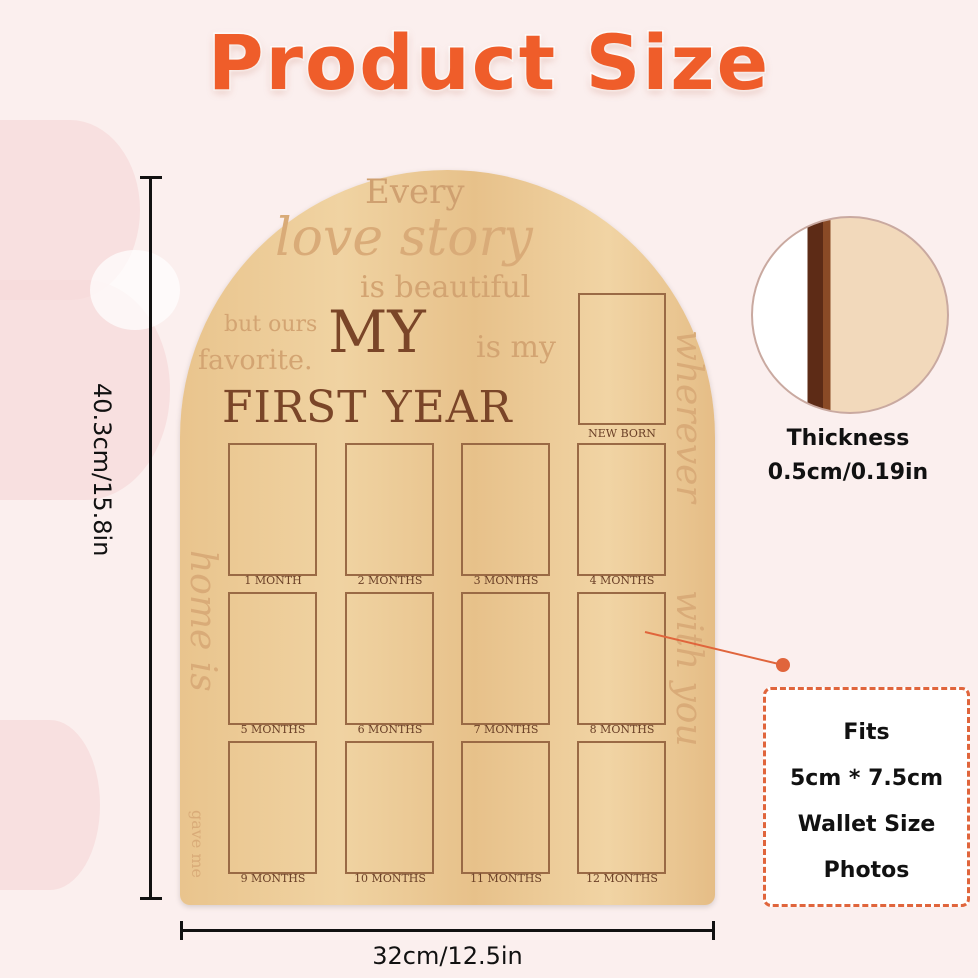 Image resolution: width=978 pixels, height=978 pixels. Describe the element at coordinates (271, 324) in the screenshot. I see `quote-but-ours: but ours` at that location.